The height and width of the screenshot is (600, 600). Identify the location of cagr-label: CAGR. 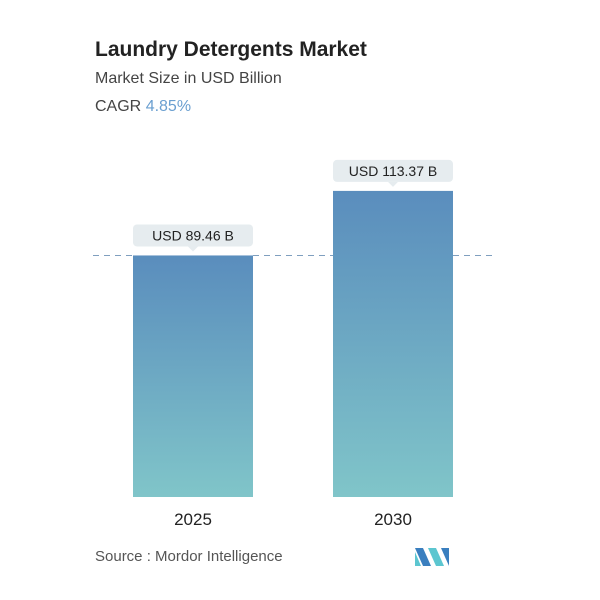
(118, 106).